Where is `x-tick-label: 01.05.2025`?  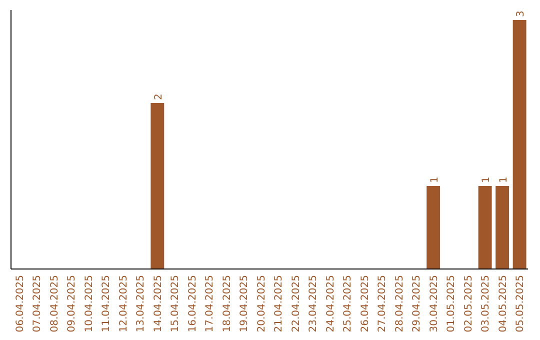 x-tick-label: 01.05.2025 is located at coordinates (452, 303).